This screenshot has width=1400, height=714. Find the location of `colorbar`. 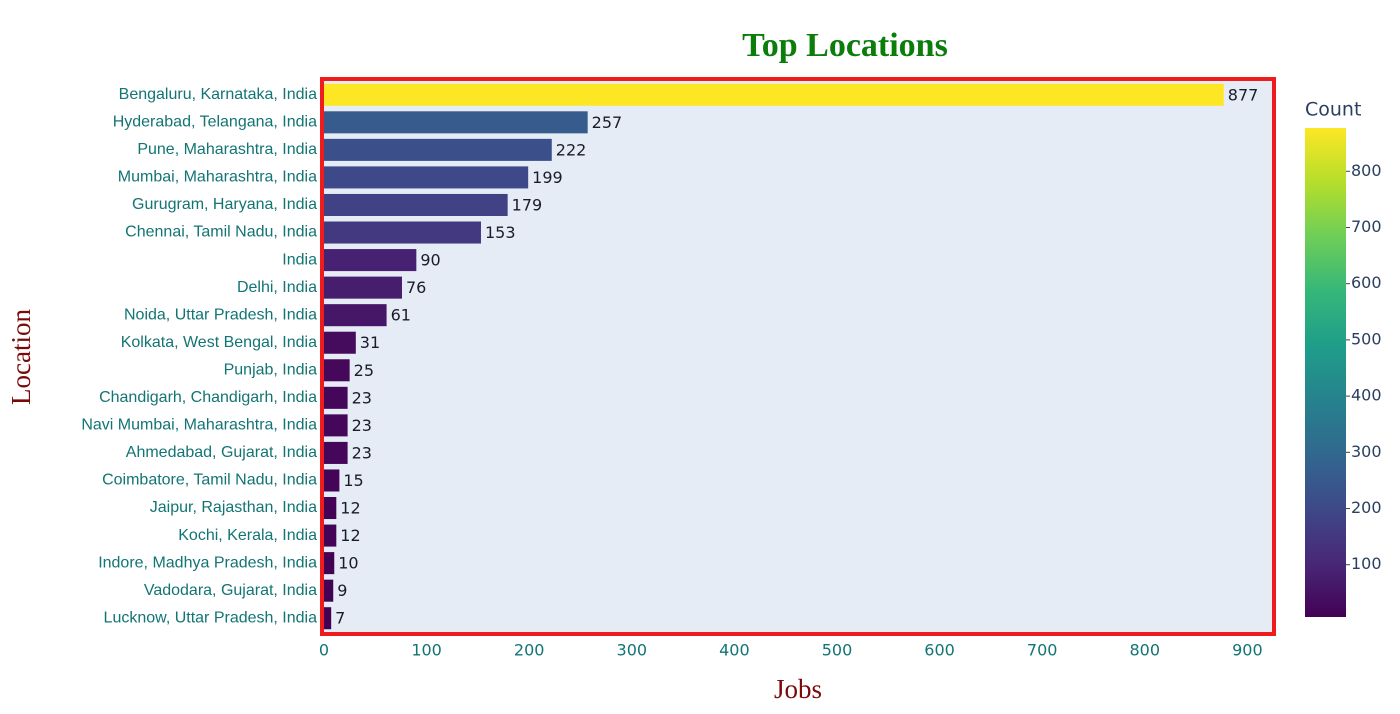

colorbar is located at coordinates (1325, 372).